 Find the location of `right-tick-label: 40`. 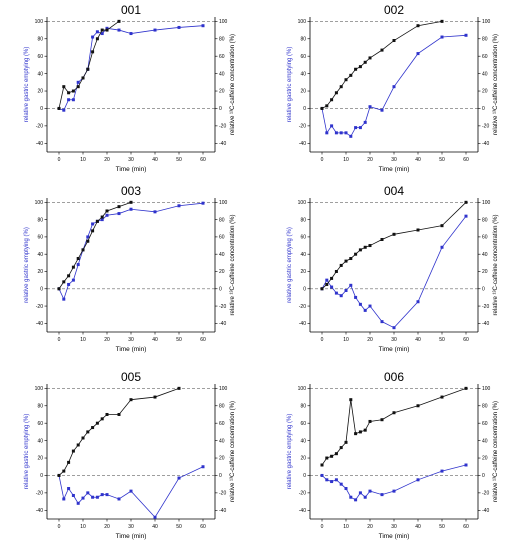

right-tick-label: 40 is located at coordinates (485, 74).